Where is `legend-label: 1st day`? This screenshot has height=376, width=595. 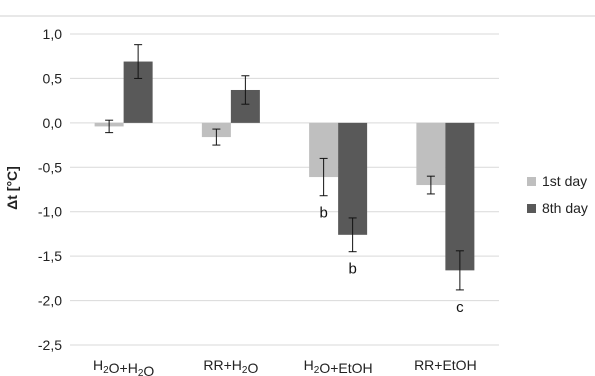
legend-label: 1st day is located at coordinates (564, 181).